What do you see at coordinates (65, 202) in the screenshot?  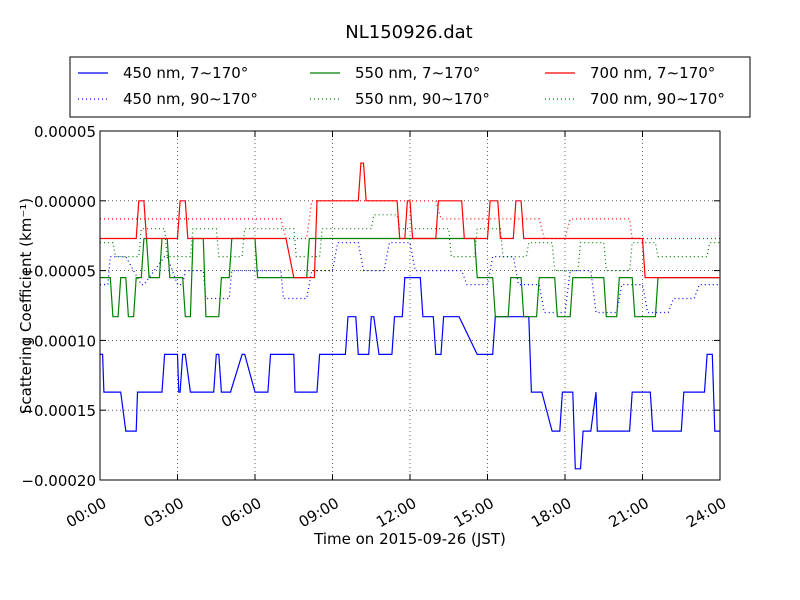 I see `y-tick-label: 0.00000` at bounding box center [65, 202].